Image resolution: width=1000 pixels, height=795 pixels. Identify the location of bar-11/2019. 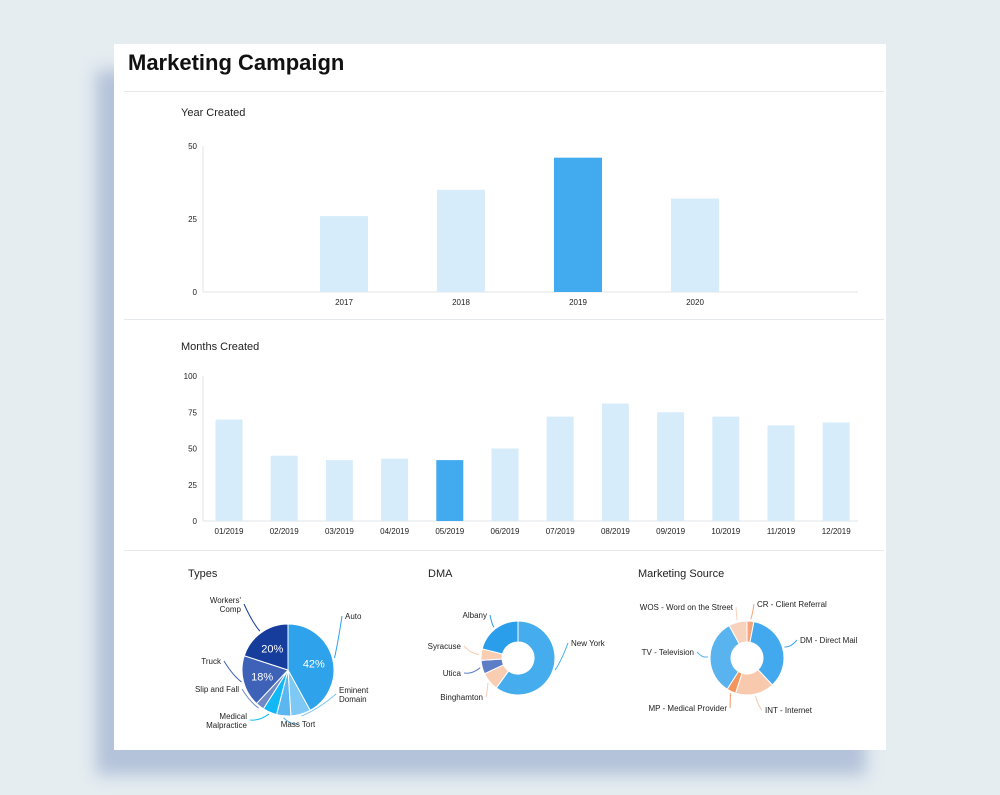
(781, 473).